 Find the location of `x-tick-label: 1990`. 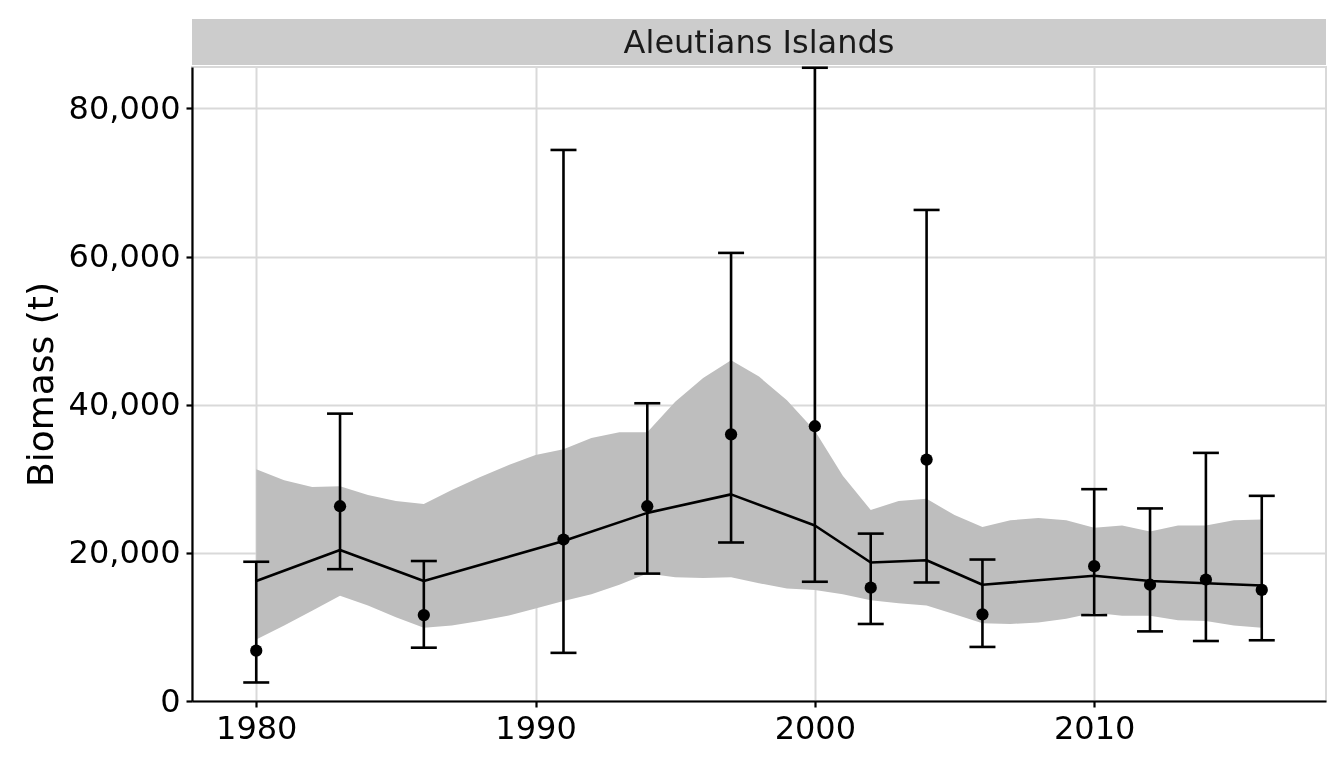

x-tick-label: 1990 is located at coordinates (536, 727).